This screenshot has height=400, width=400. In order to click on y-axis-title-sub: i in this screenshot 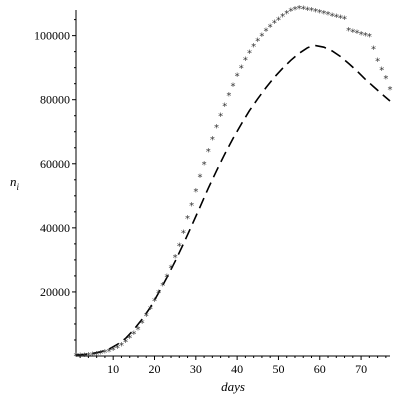, I will do `click(18, 187)`.